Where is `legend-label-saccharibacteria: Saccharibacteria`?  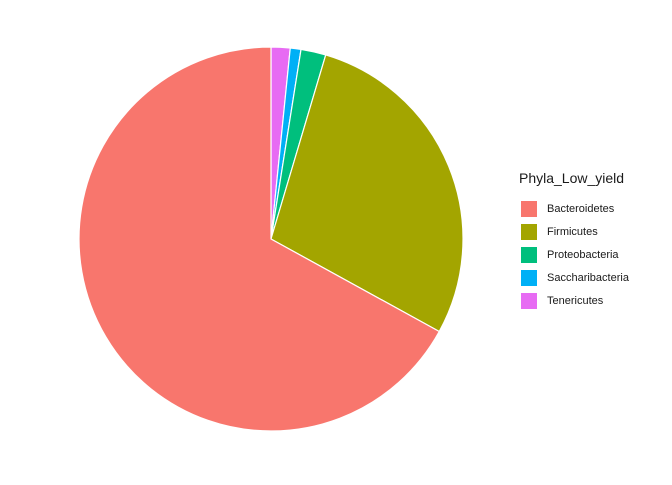 legend-label-saccharibacteria: Saccharibacteria is located at coordinates (588, 277).